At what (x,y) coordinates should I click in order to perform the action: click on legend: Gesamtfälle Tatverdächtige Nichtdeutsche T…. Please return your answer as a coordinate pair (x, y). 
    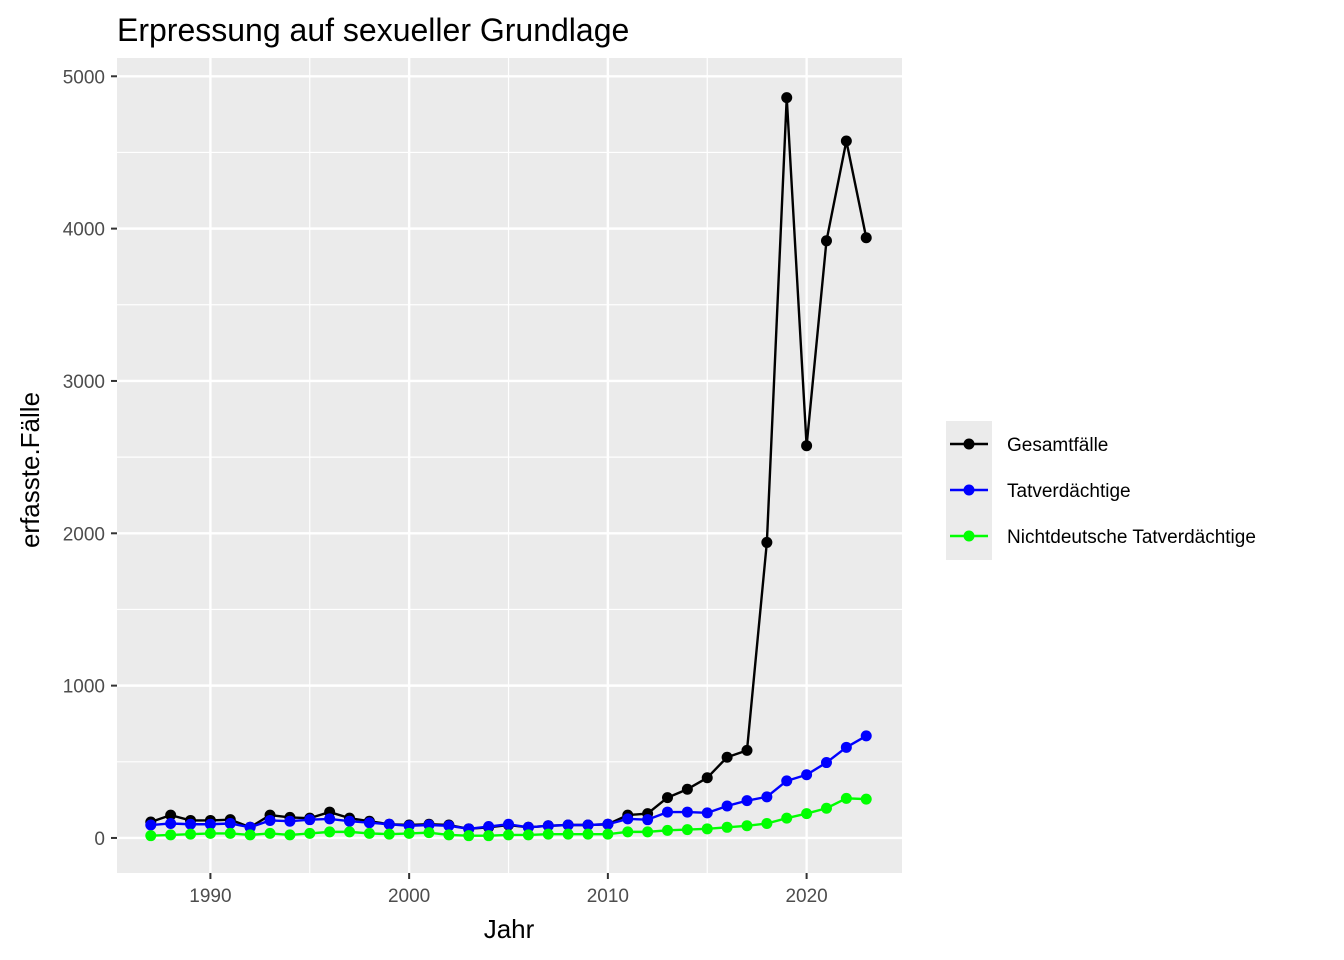
    Looking at the image, I should click on (1101, 490).